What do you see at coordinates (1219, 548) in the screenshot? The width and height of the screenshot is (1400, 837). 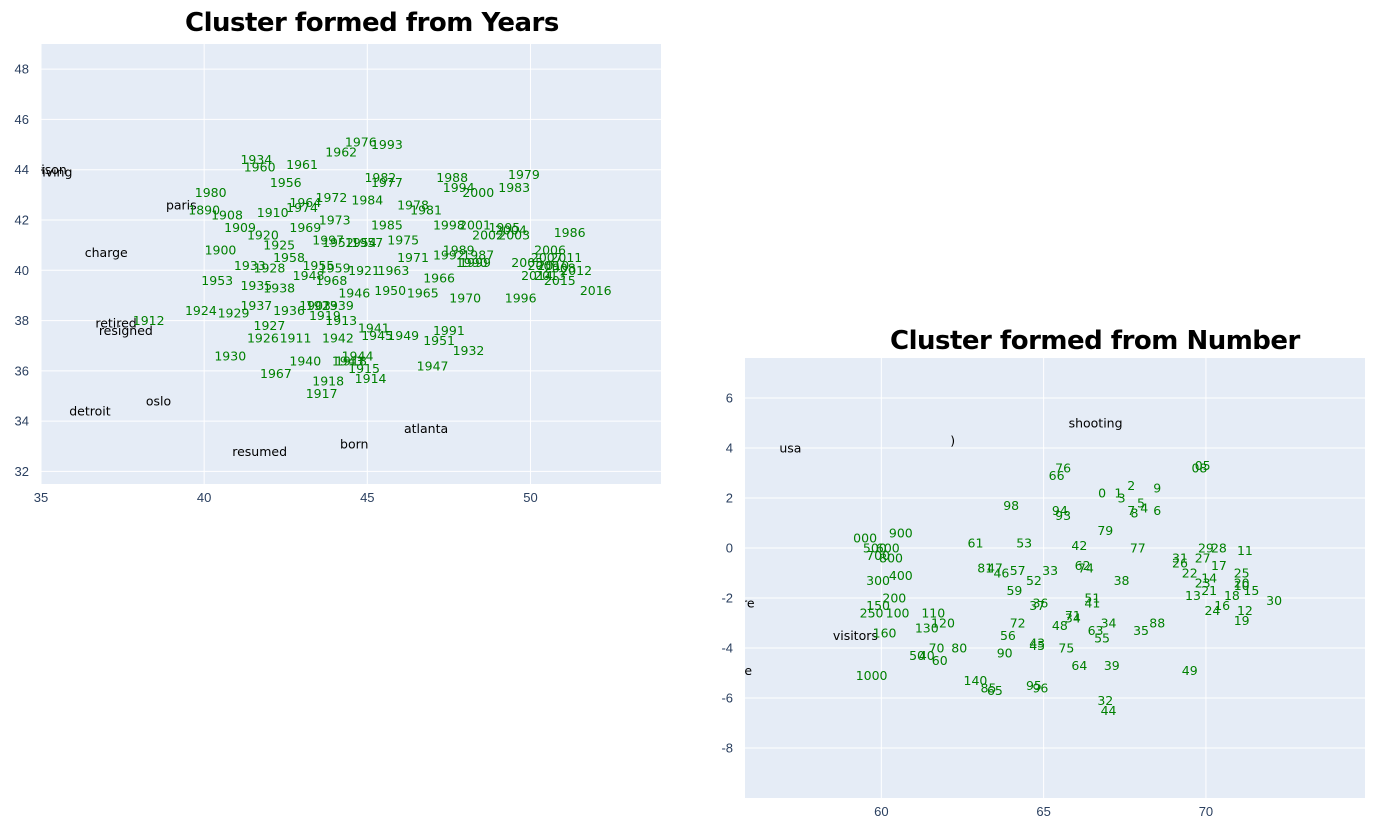 I see `number-point-label: 28` at bounding box center [1219, 548].